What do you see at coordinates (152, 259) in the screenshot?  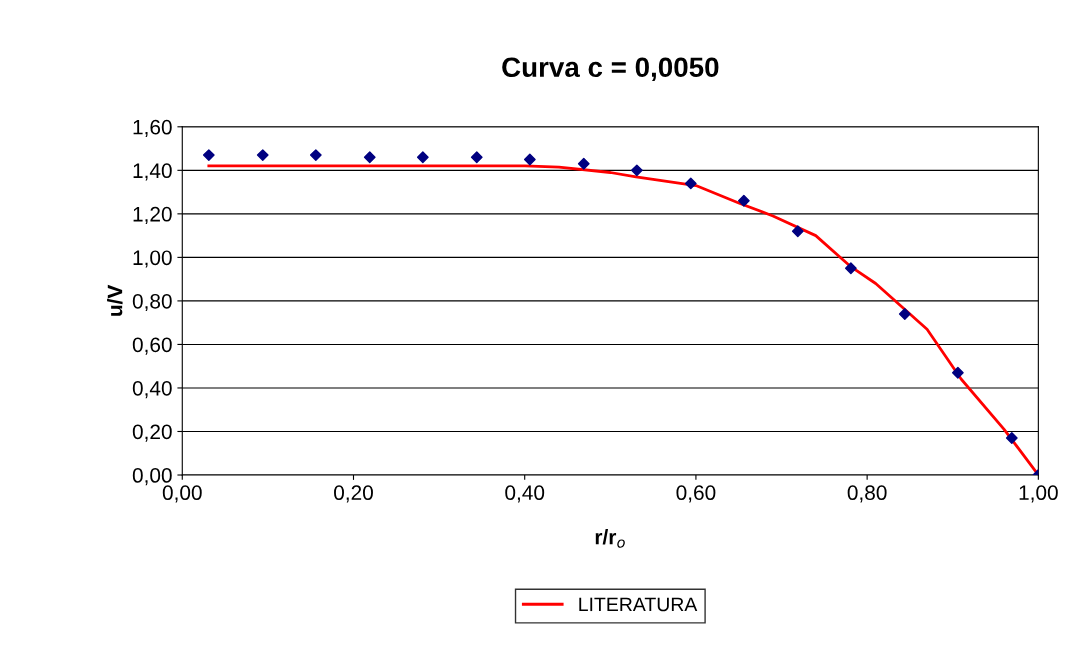 I see `y-tick-label: 1,00` at bounding box center [152, 259].